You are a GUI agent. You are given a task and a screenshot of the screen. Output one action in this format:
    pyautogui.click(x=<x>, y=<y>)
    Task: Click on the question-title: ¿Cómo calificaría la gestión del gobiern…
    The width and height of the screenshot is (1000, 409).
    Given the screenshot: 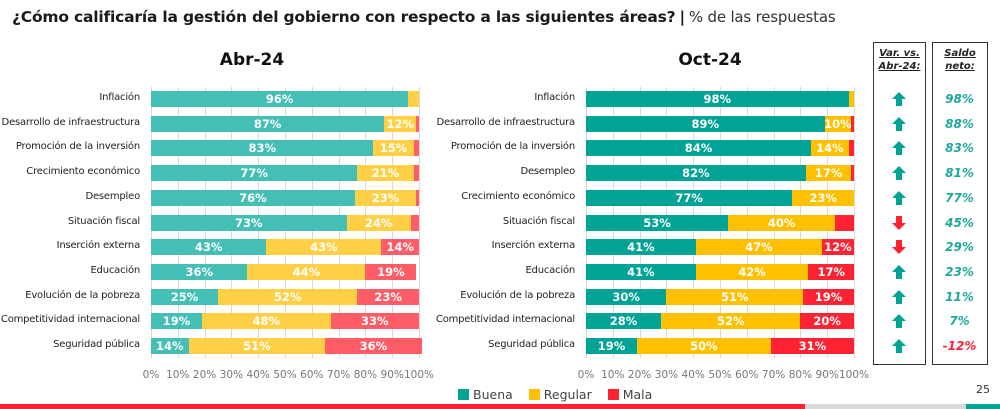 What is the action you would take?
    pyautogui.click(x=424, y=17)
    